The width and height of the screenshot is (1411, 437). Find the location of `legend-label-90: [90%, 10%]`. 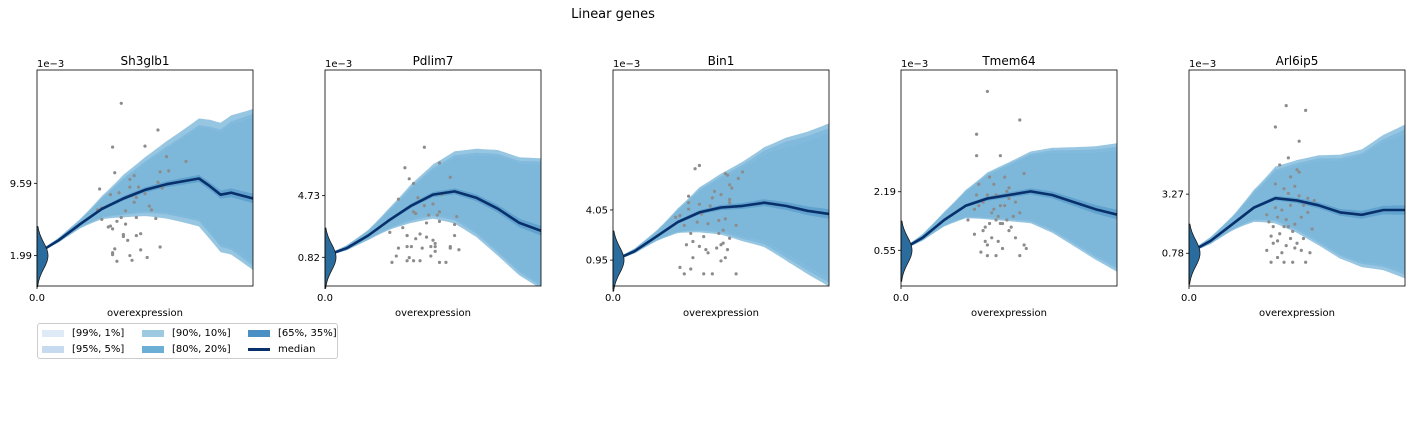

legend-label-90: [90%, 10%] is located at coordinates (201, 333).